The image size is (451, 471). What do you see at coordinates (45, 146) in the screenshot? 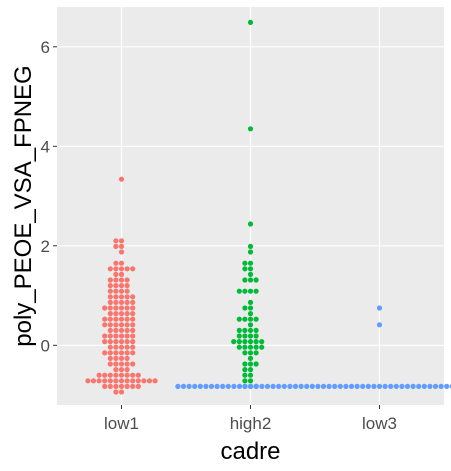
I see `y-tick-label: 4` at bounding box center [45, 146].